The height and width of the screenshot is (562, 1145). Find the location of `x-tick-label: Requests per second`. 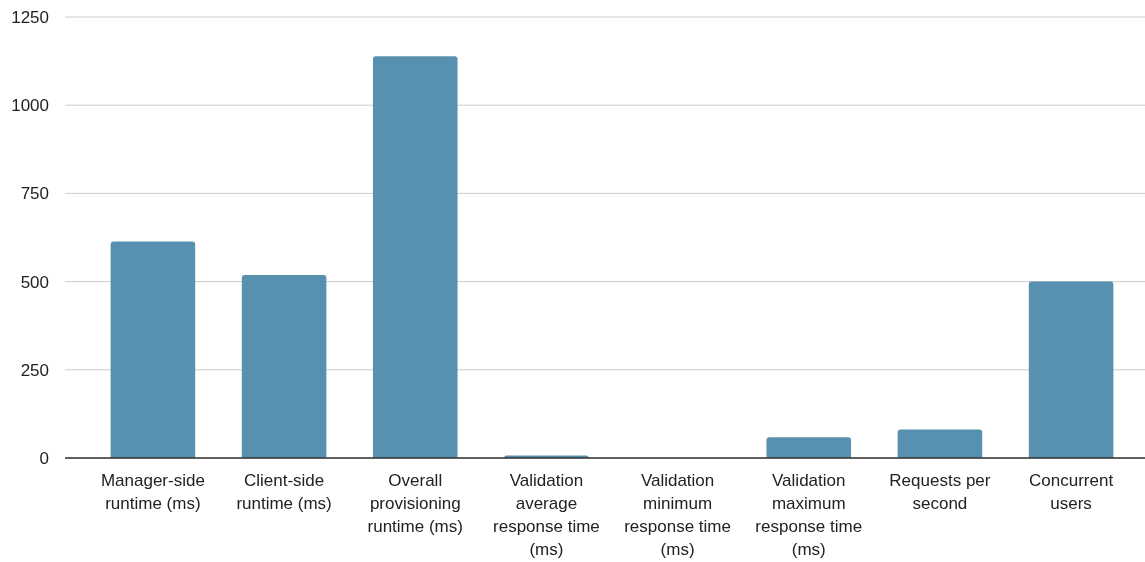

x-tick-label: Requests per second is located at coordinates (940, 492).